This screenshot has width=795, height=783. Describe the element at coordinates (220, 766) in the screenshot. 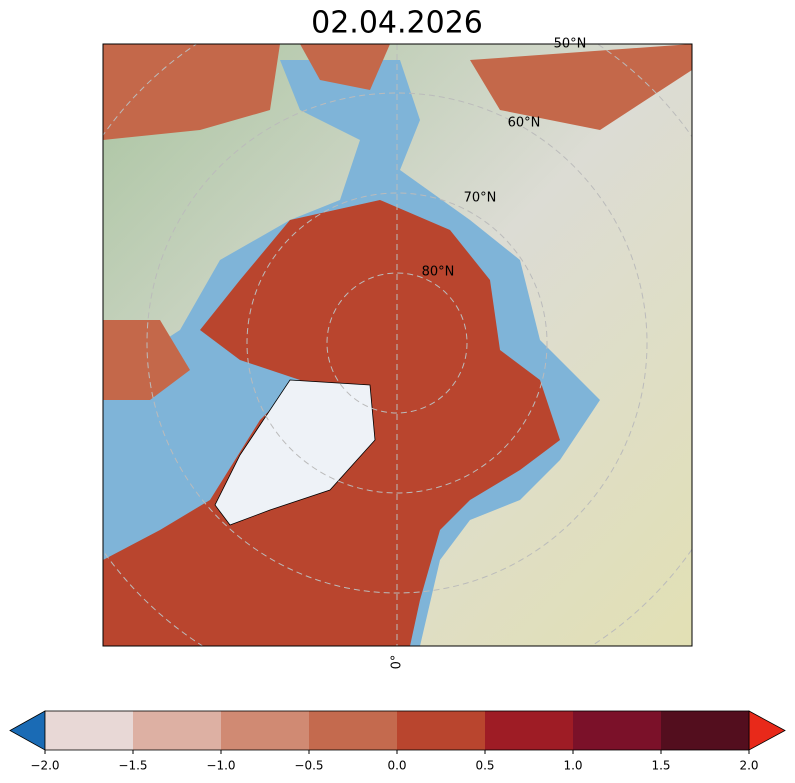

I see `colorbar-tick-label: −1.0` at that location.